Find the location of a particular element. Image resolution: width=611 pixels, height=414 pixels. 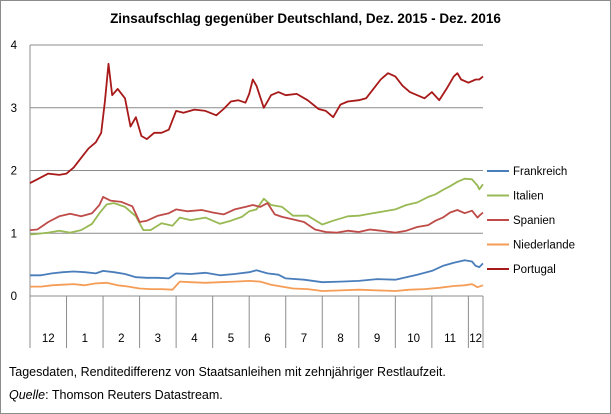

y-tick-label: 1 is located at coordinates (14, 234).